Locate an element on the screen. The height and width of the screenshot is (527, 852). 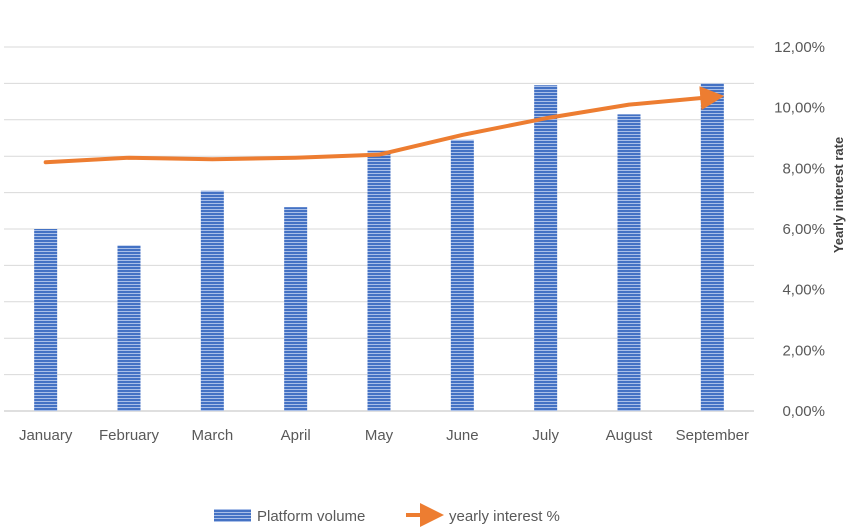
category-tick-label: August is located at coordinates (630, 435).